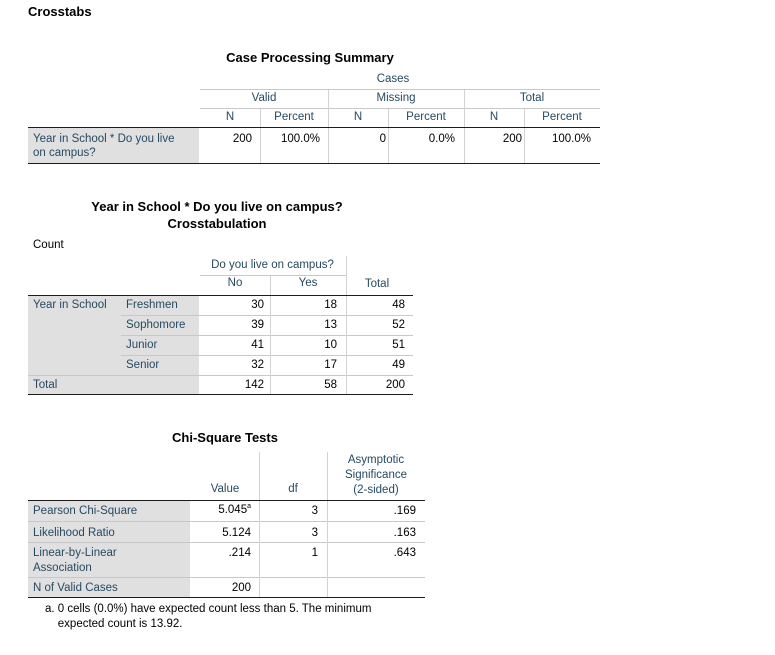 Image resolution: width=775 pixels, height=655 pixels. I want to click on freshmen-total: 48, so click(398, 305).